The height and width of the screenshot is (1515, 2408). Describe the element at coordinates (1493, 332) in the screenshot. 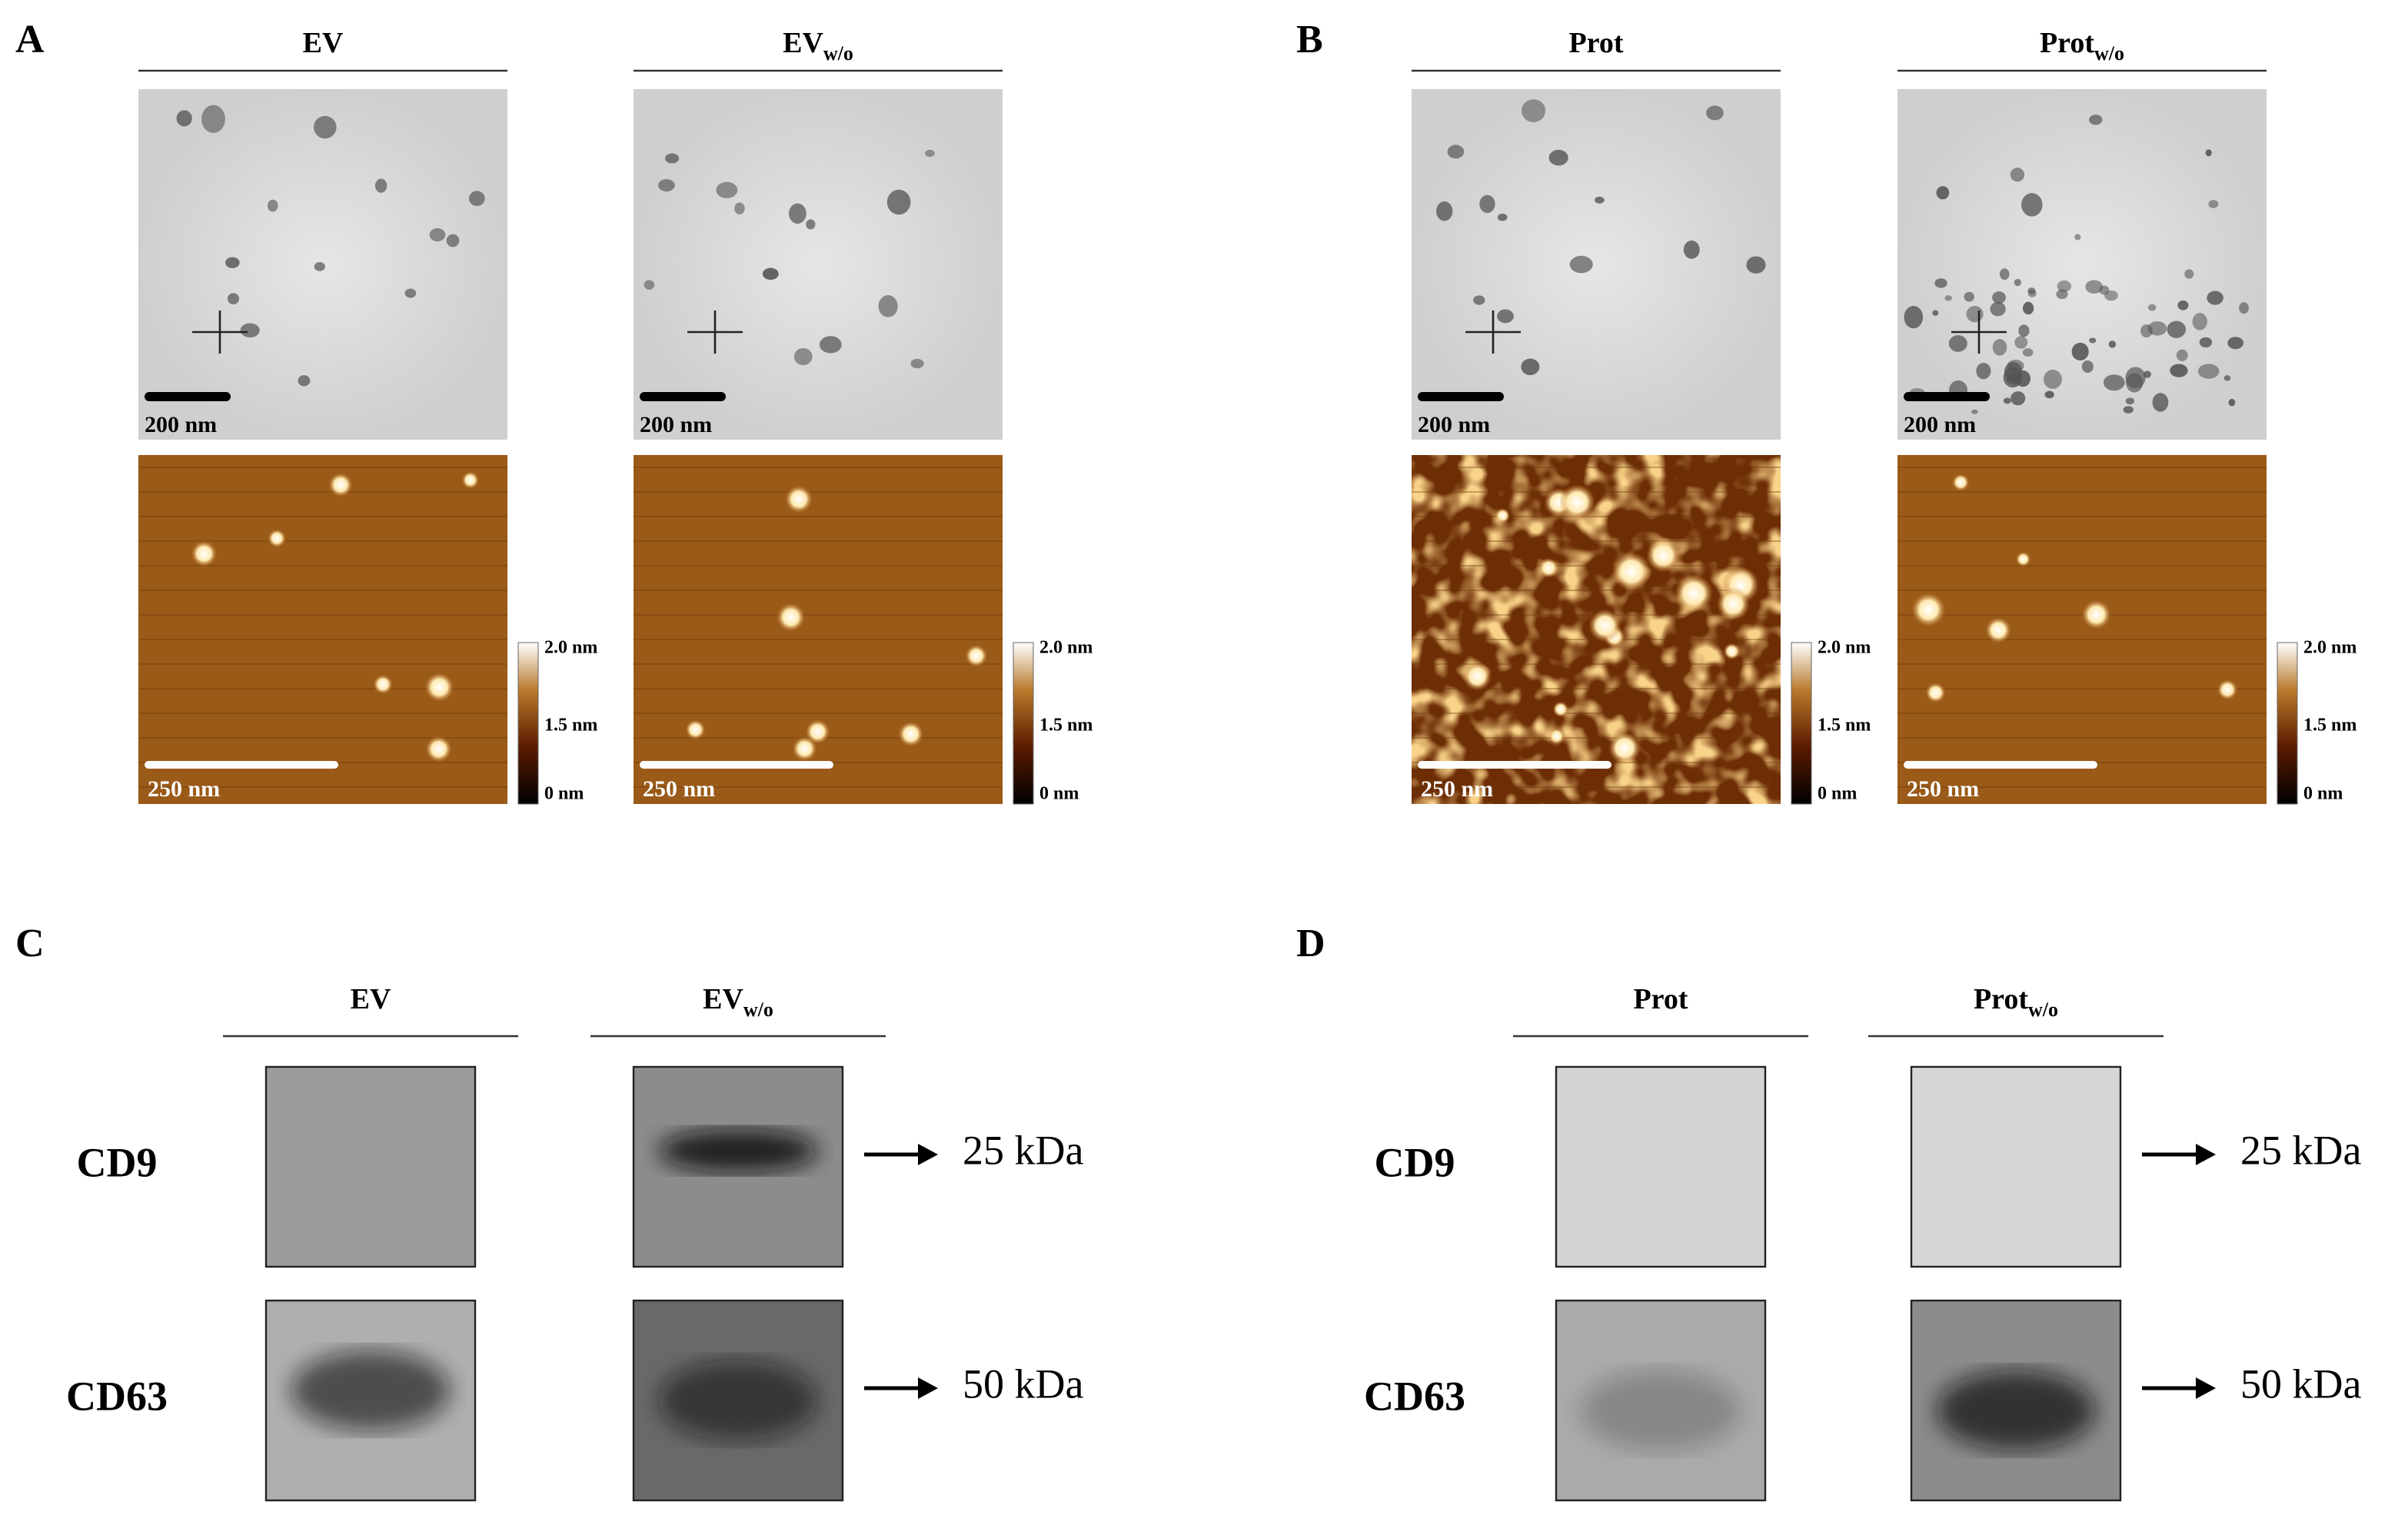

I see `tem-crosshair` at that location.